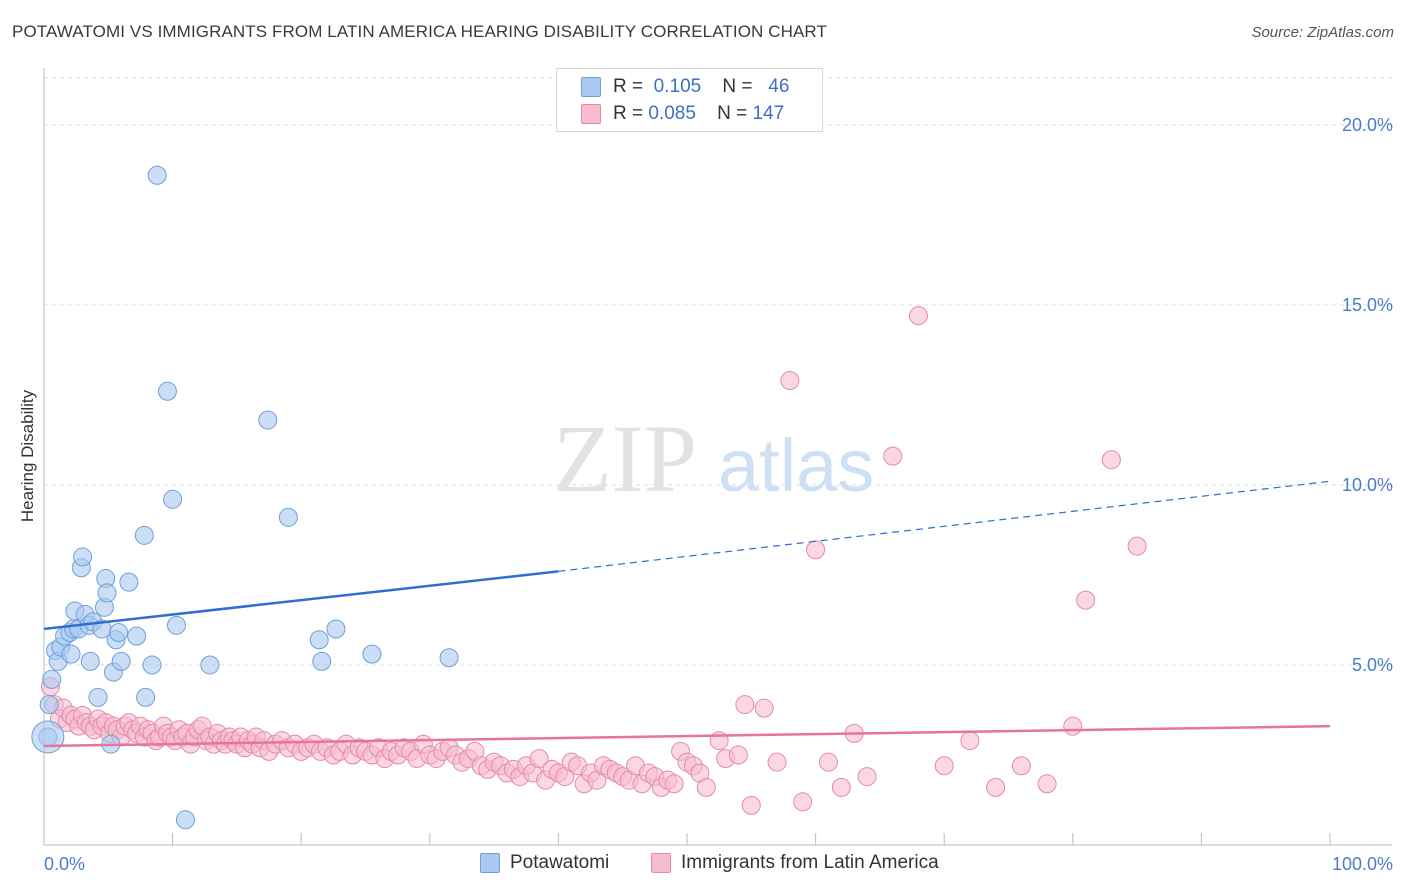  What do you see at coordinates (810, 862) in the screenshot?
I see `series-legend-label: Immigrants from Latin America` at bounding box center [810, 862].